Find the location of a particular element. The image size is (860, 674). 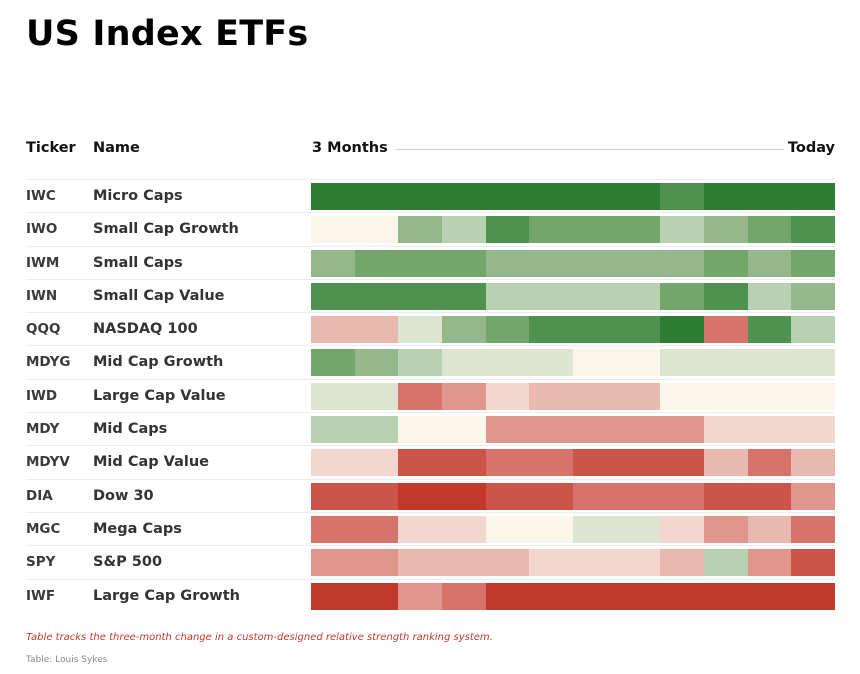

name-cell: NASDAQ 100 is located at coordinates (145, 329).